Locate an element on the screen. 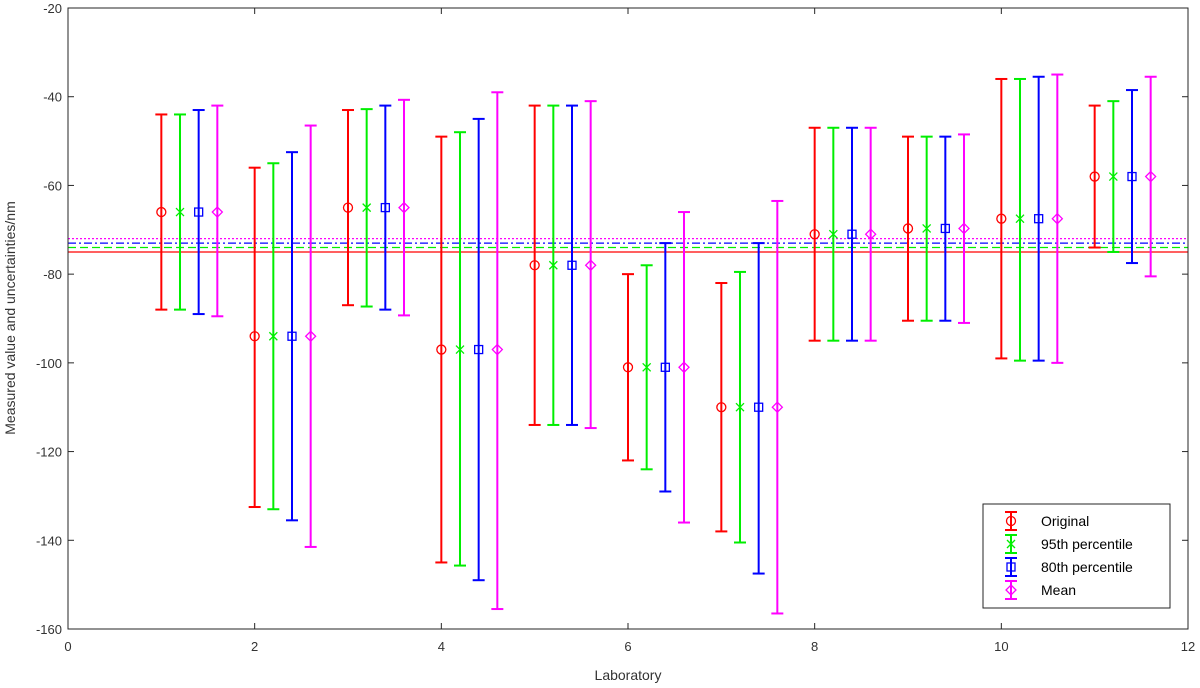  x-tick-label: 6 is located at coordinates (627, 646).